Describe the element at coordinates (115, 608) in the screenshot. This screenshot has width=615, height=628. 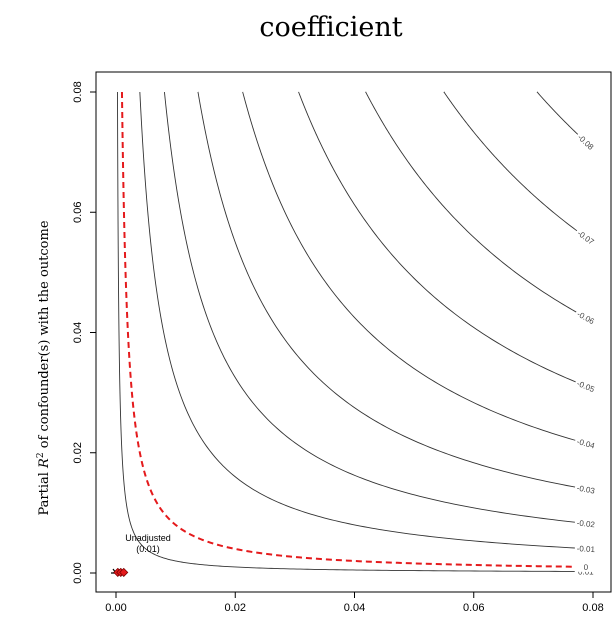
I see `x-tick-label: 0.00` at that location.